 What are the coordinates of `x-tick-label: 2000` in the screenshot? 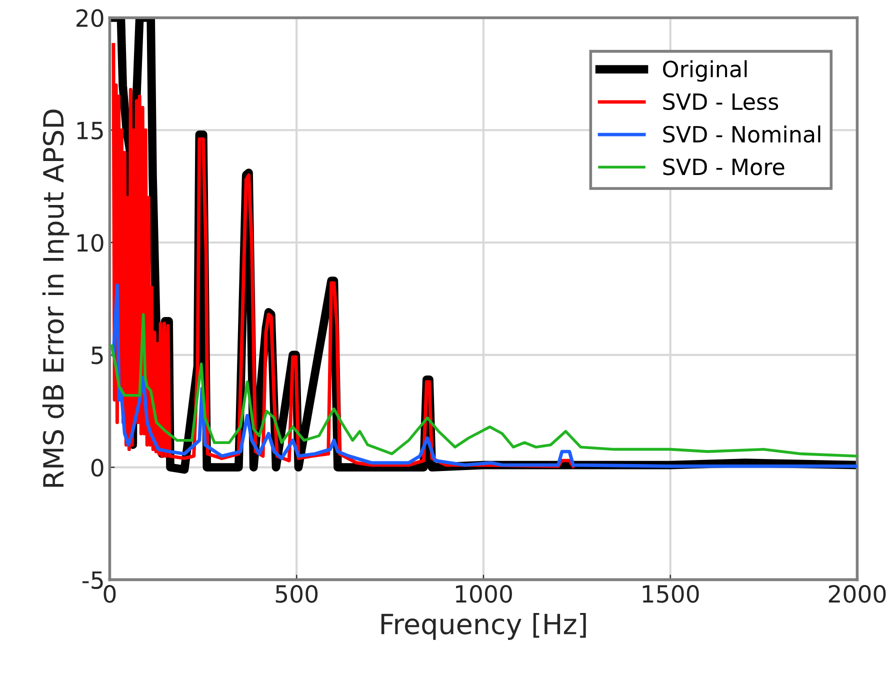 It's located at (857, 593).